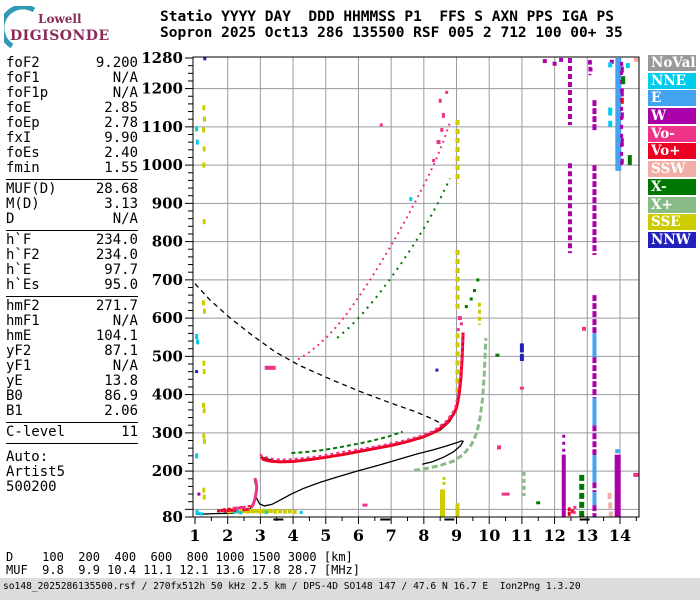 This screenshot has width=700, height=600. I want to click on y-axis-label: 80, so click(172, 517).